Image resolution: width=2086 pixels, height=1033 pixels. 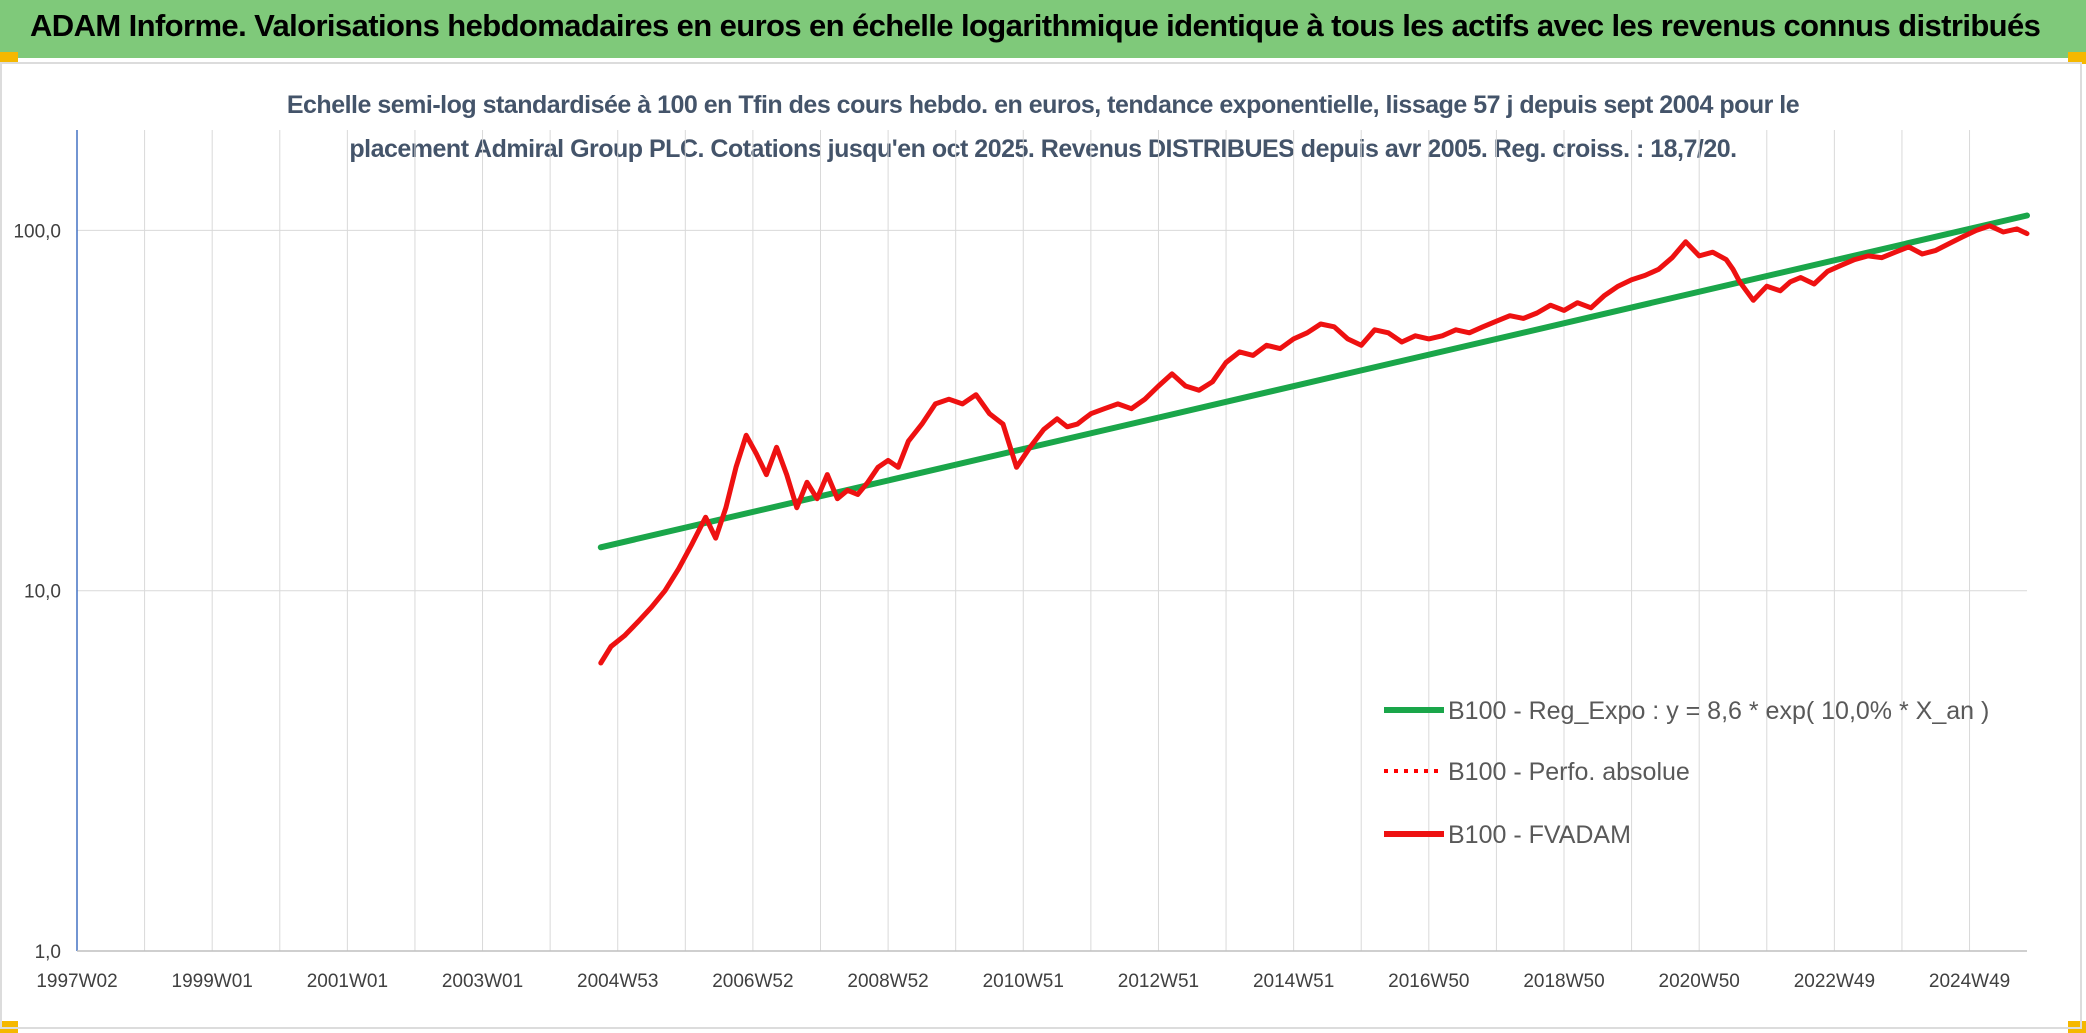 I want to click on legend-label: B100 - Perfo. absolue, so click(x=1569, y=772).